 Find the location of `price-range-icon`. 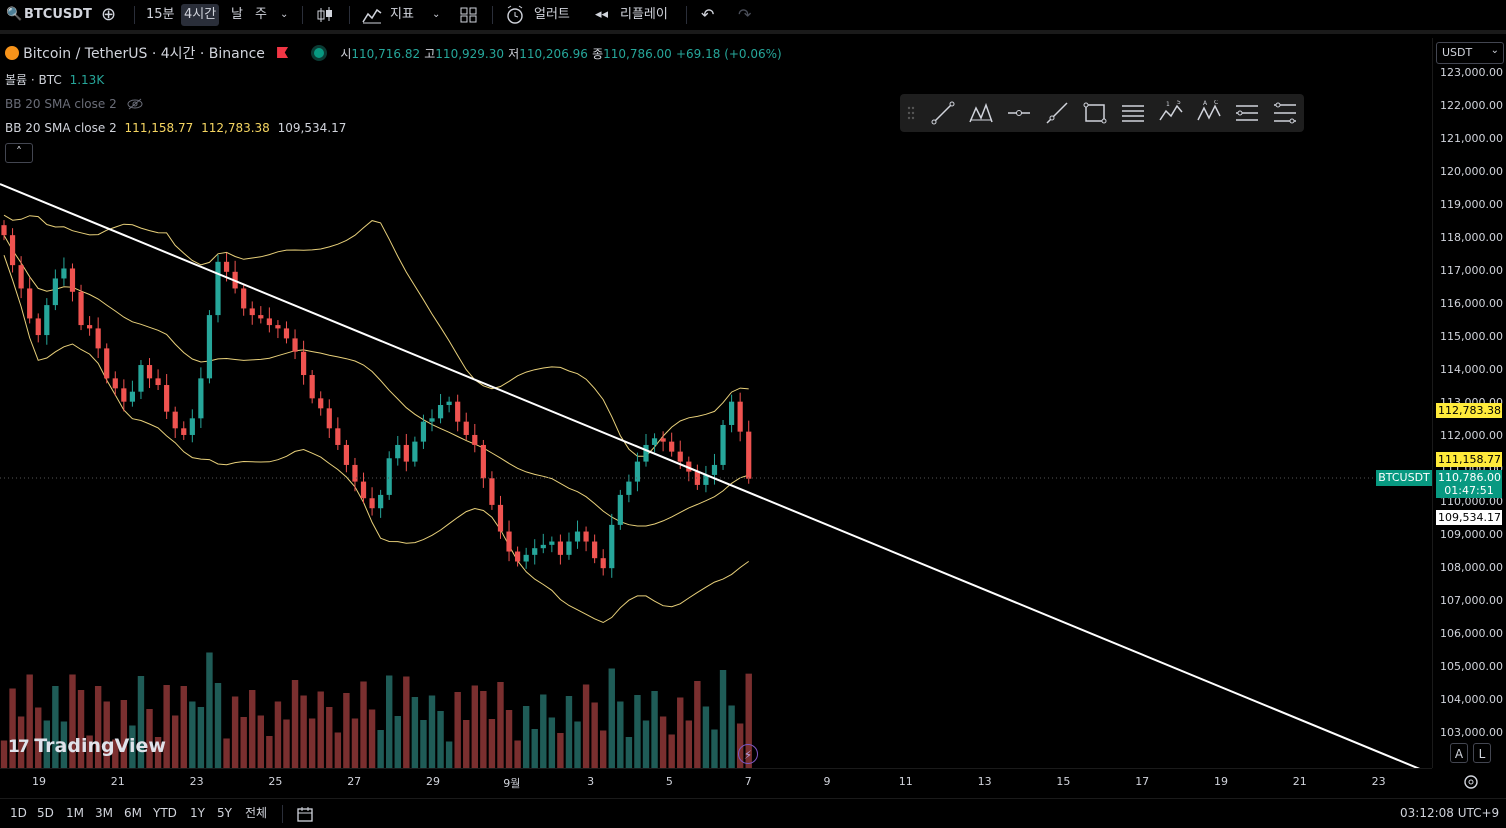

price-range-icon is located at coordinates (1285, 113).